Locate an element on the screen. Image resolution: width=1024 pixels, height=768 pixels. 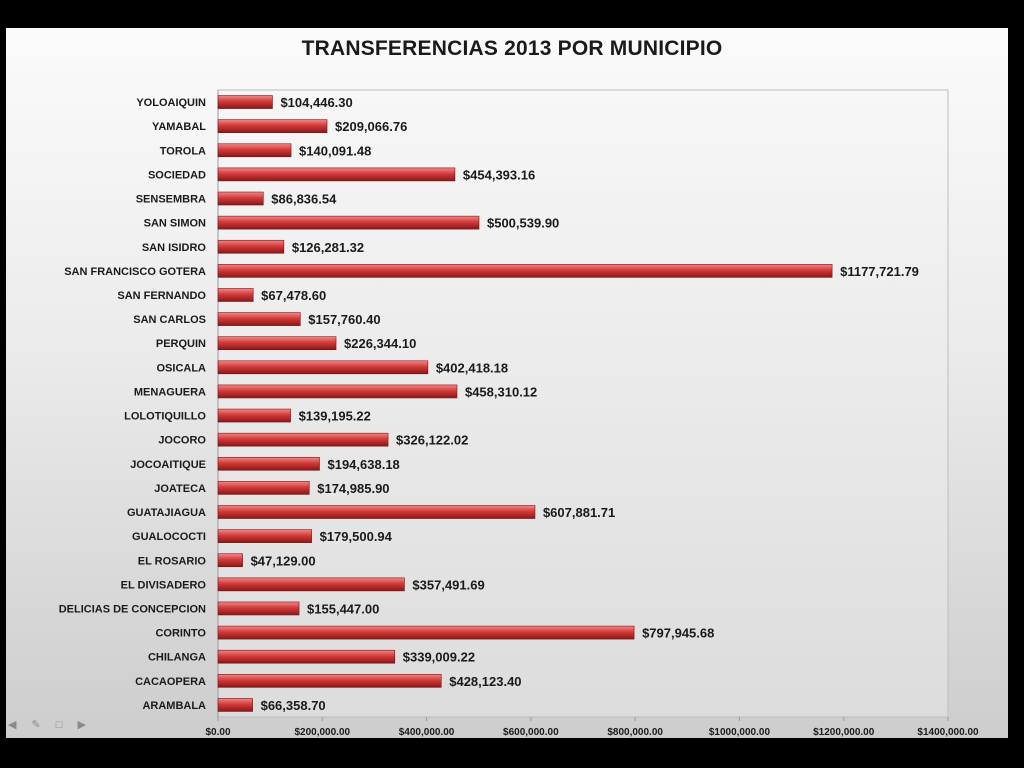
value-label-yamabal: $209,066.76 is located at coordinates (371, 126).